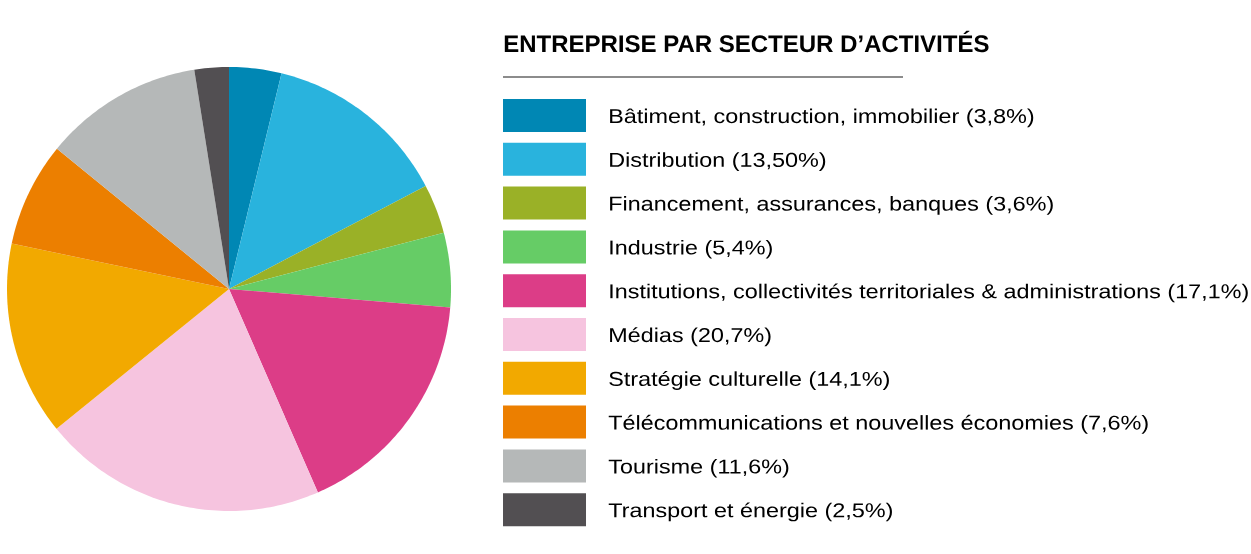 The height and width of the screenshot is (554, 1251). What do you see at coordinates (831, 205) in the screenshot?
I see `legend-label: Financement, assurances, banques (3,6%)` at bounding box center [831, 205].